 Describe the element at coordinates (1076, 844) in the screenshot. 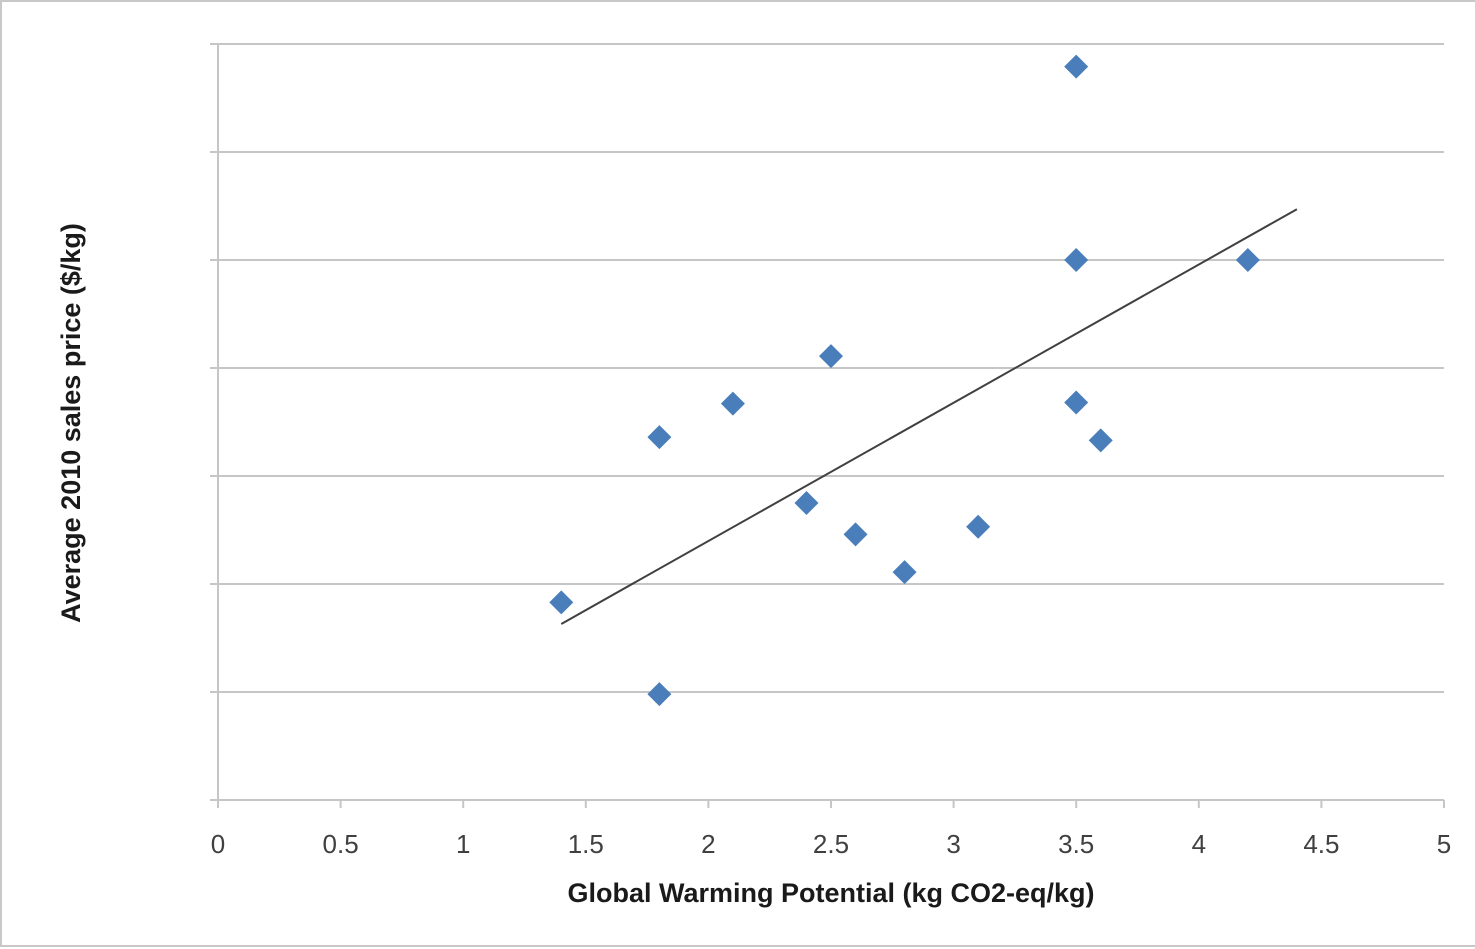

I see `x-tick-label: 3.5` at that location.